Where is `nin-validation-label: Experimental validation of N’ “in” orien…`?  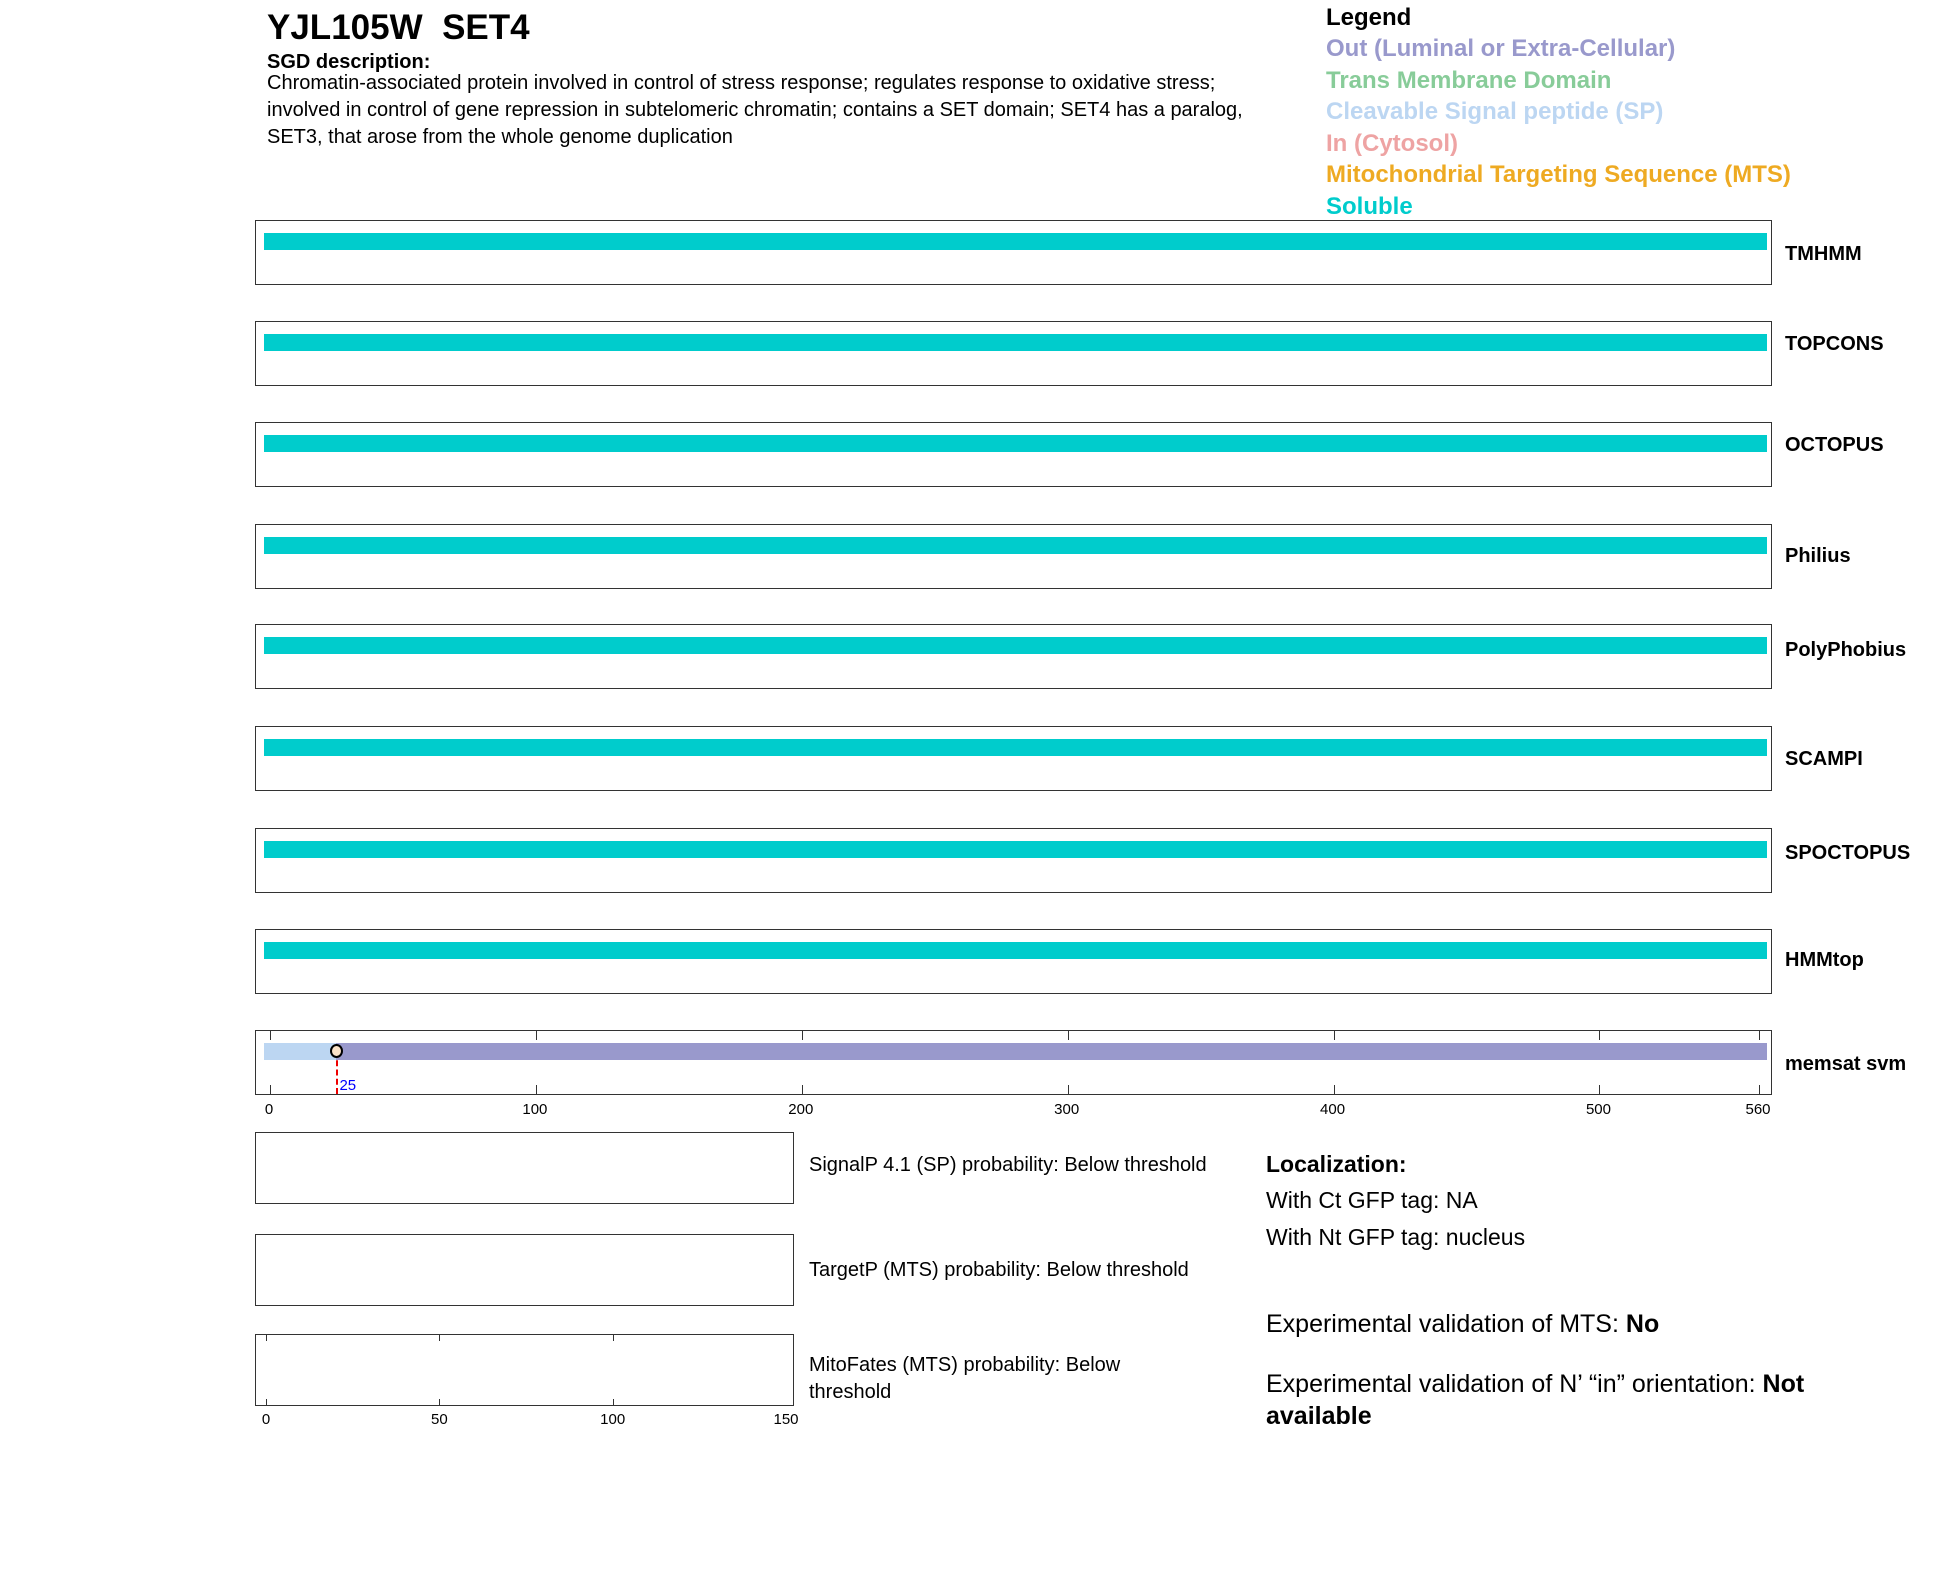
nin-validation-label: Experimental validation of N’ “in” orien… is located at coordinates (1514, 1384).